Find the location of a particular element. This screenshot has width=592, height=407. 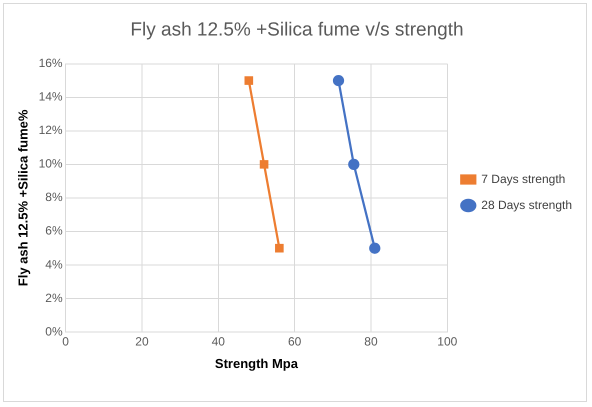

y-tick-label: 4% is located at coordinates (54, 264).